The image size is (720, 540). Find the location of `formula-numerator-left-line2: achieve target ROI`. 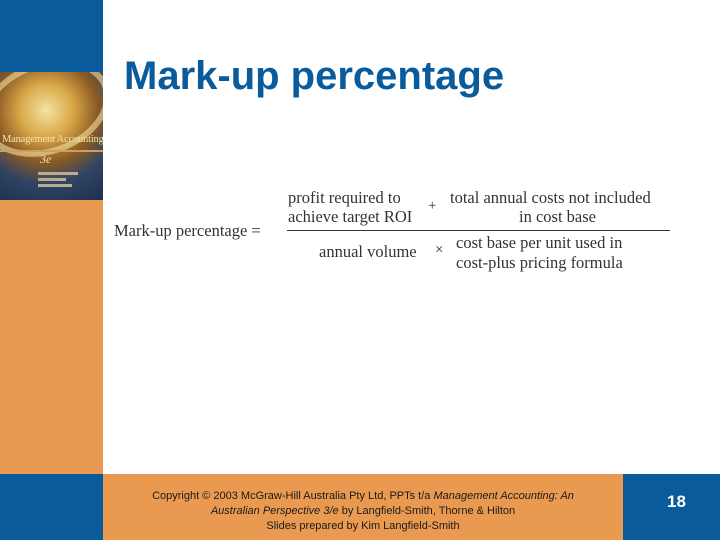

formula-numerator-left-line2: achieve target ROI is located at coordinates (350, 216).